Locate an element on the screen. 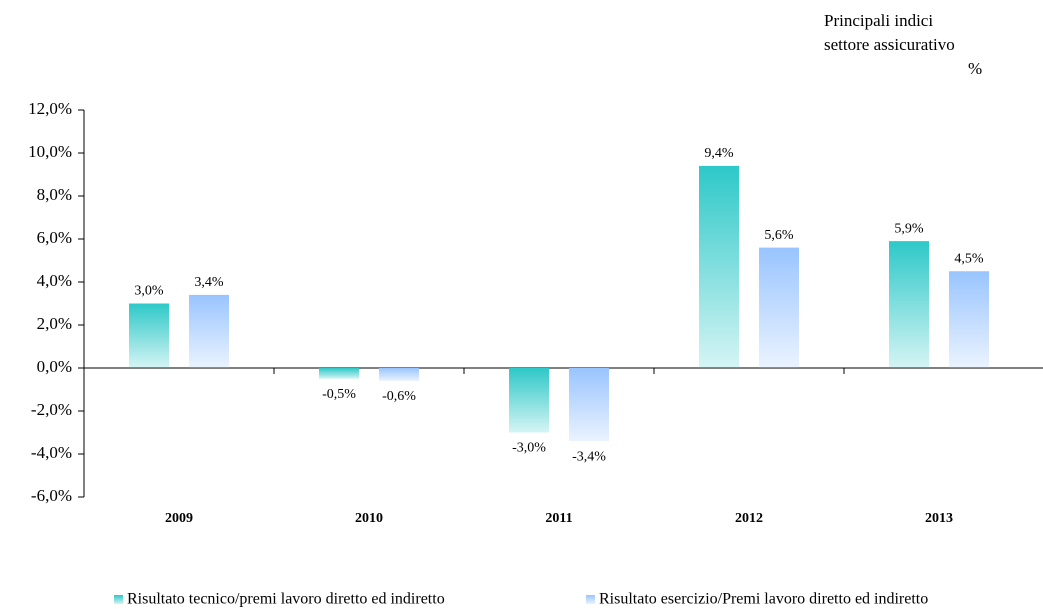  y-tick-label: 6,0% is located at coordinates (54, 237).